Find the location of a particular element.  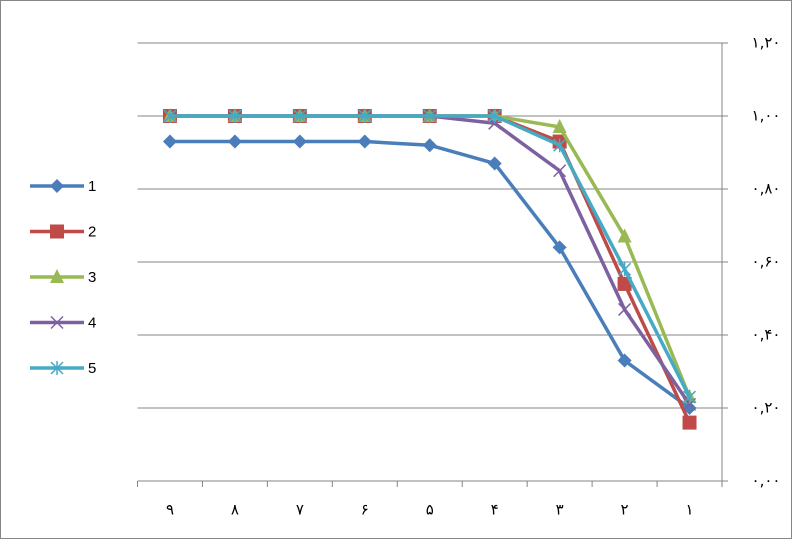

x-tick-label: ۲ is located at coordinates (625, 510).